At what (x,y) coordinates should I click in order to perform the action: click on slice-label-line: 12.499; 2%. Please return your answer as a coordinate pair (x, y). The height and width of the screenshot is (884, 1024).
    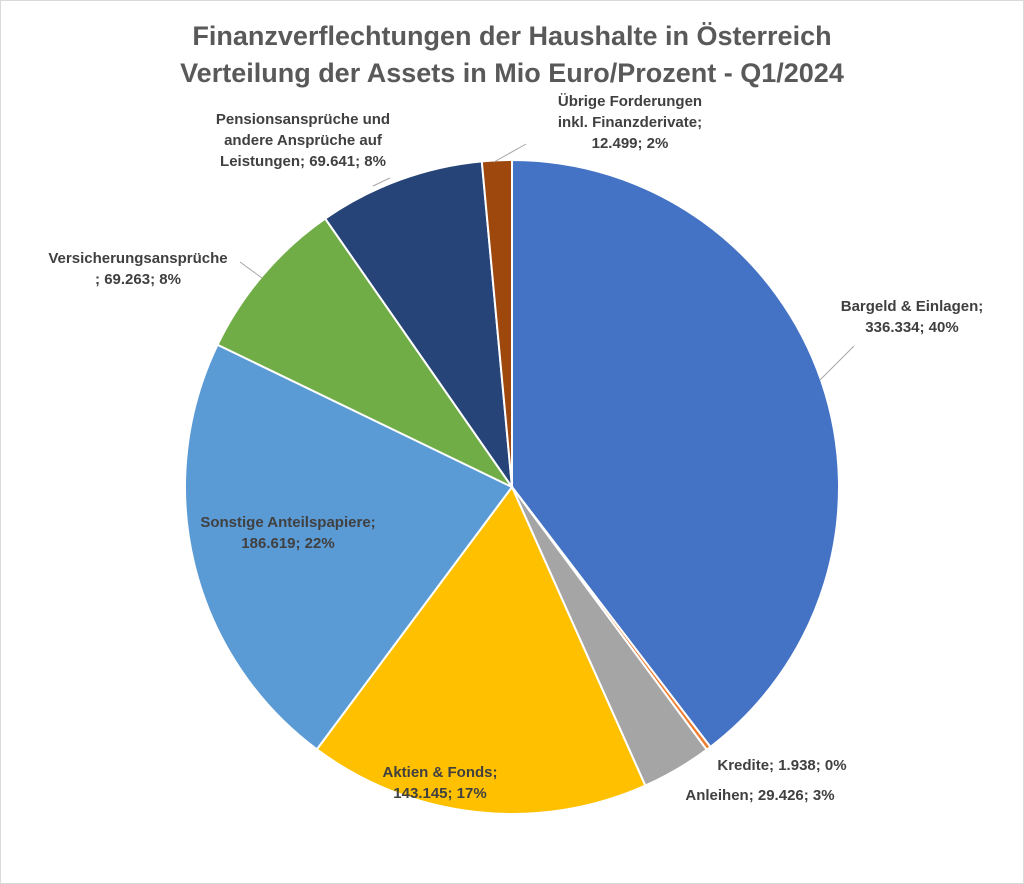
    Looking at the image, I should click on (630, 143).